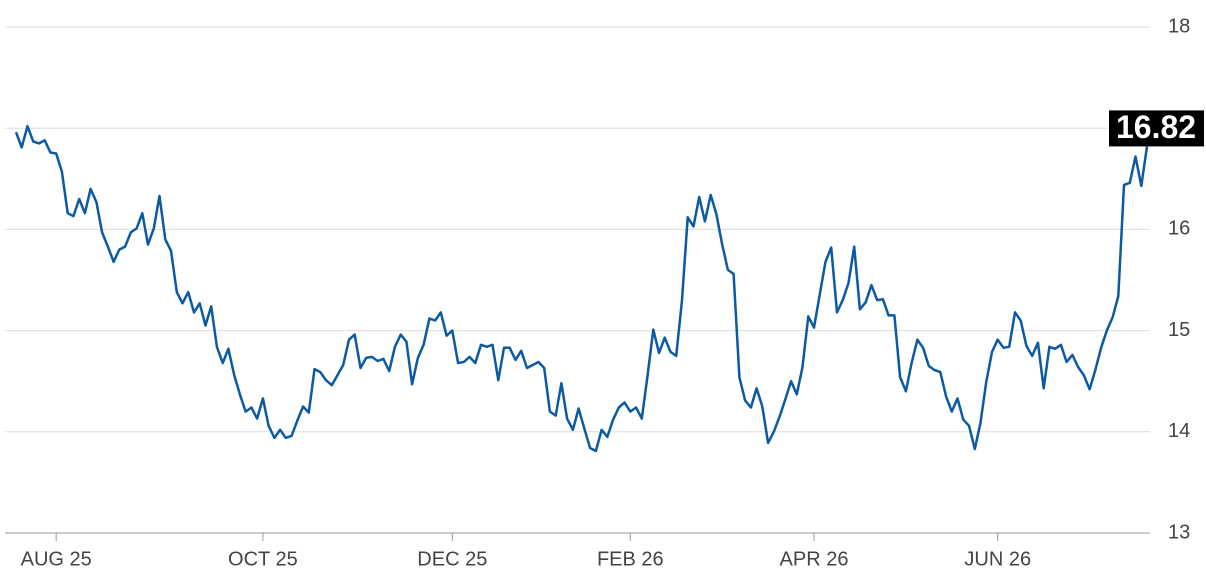 This screenshot has height=577, width=1206. I want to click on y-tick-label: 14, so click(1179, 431).